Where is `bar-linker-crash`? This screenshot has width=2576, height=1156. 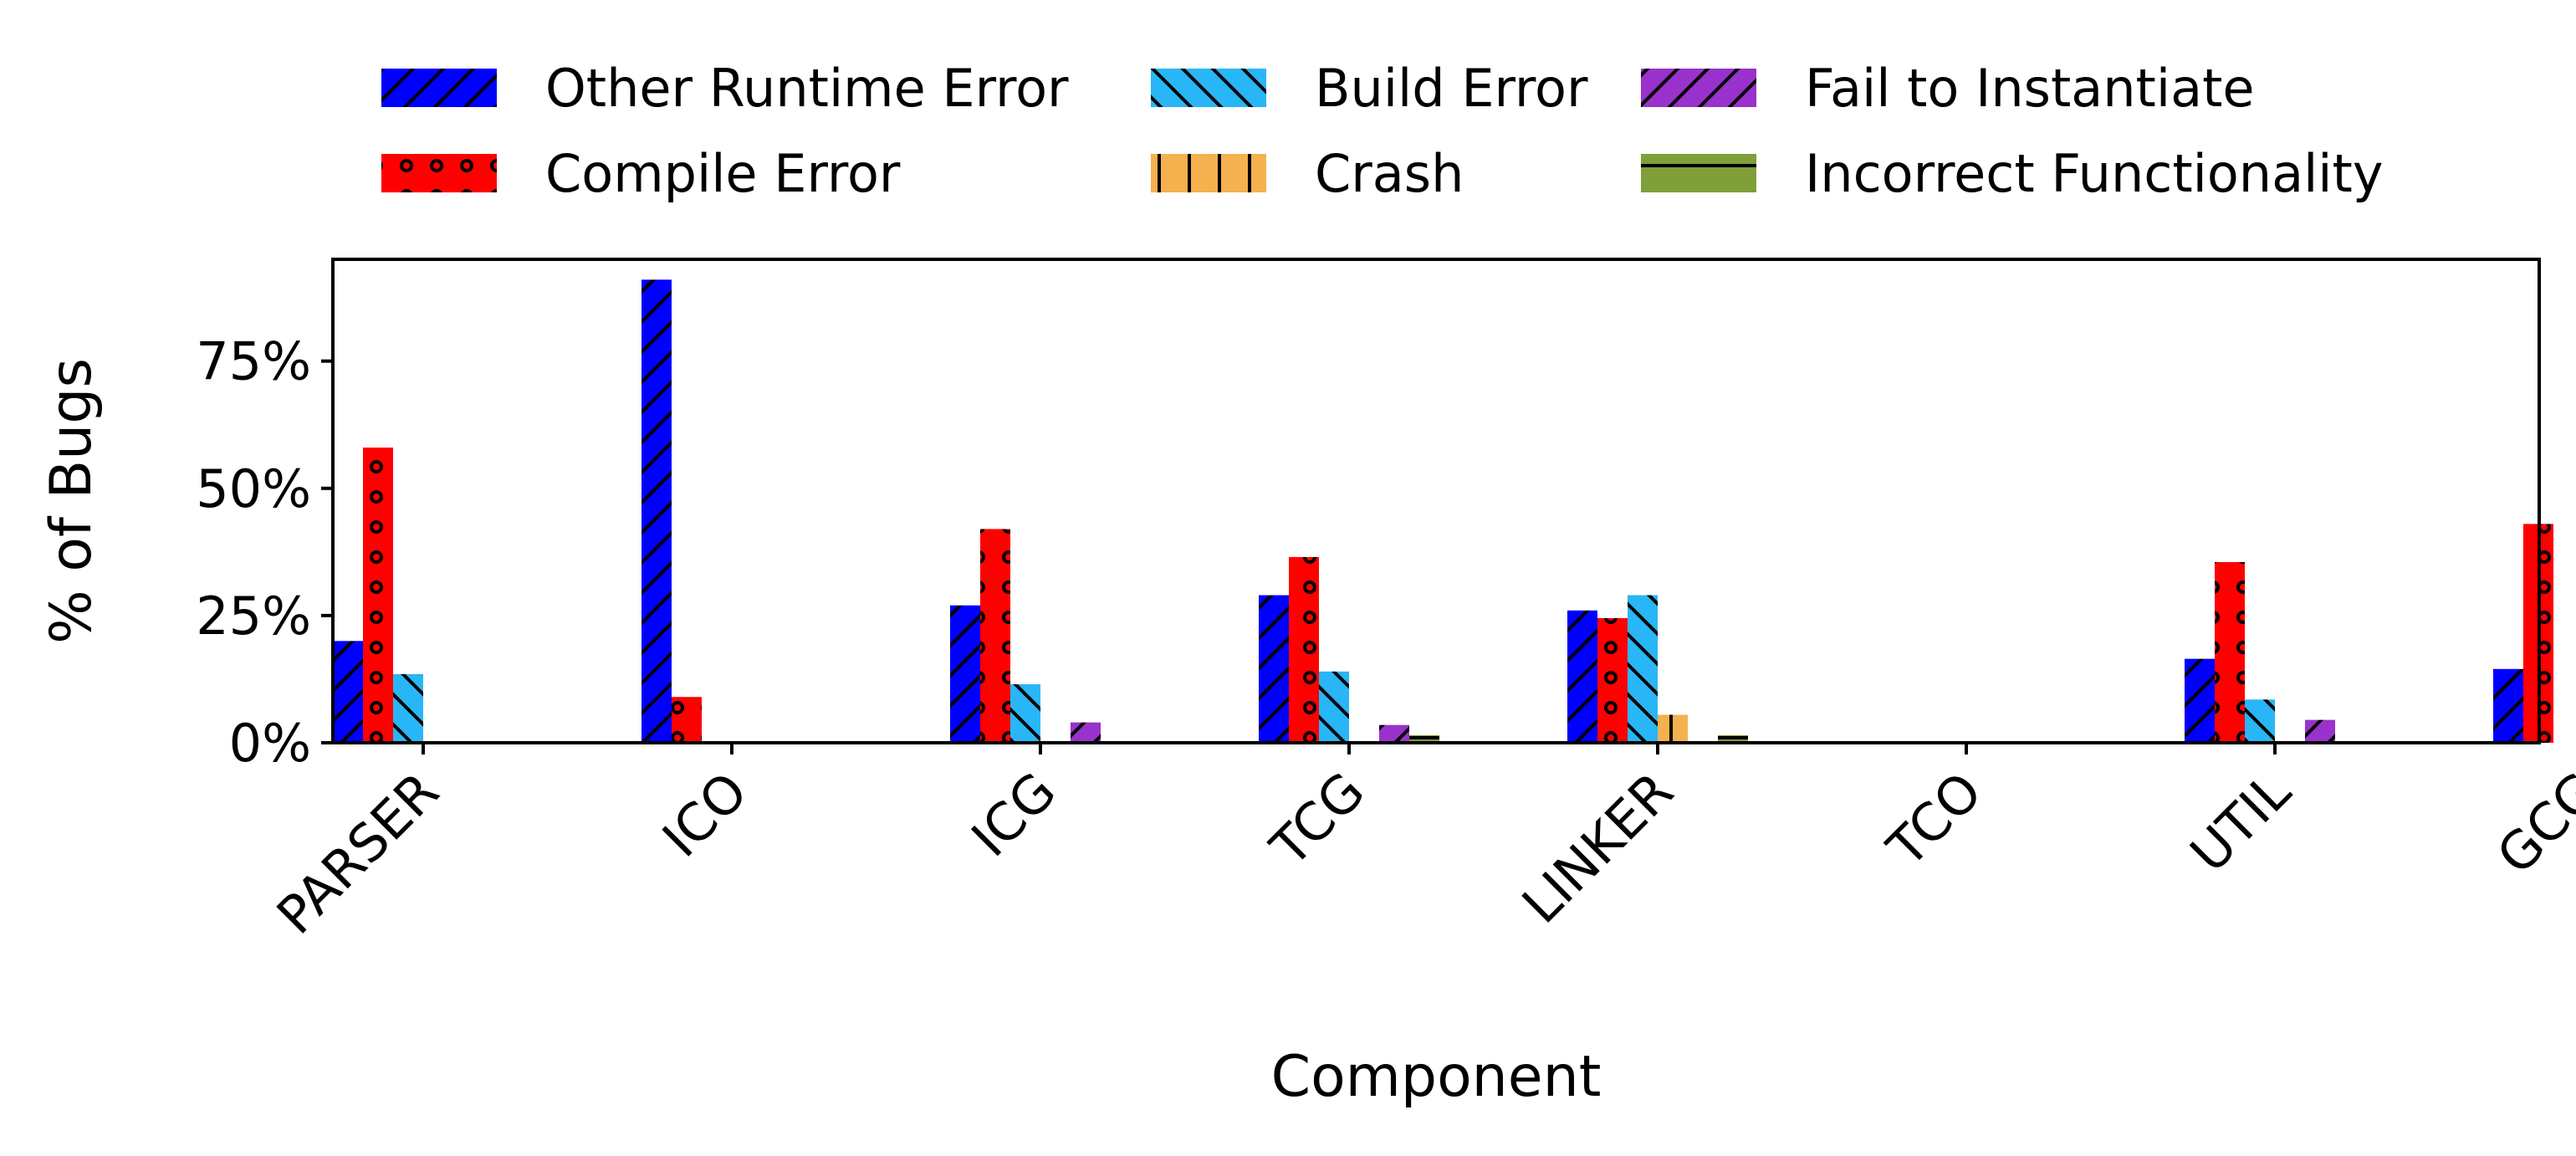 bar-linker-crash is located at coordinates (1673, 728).